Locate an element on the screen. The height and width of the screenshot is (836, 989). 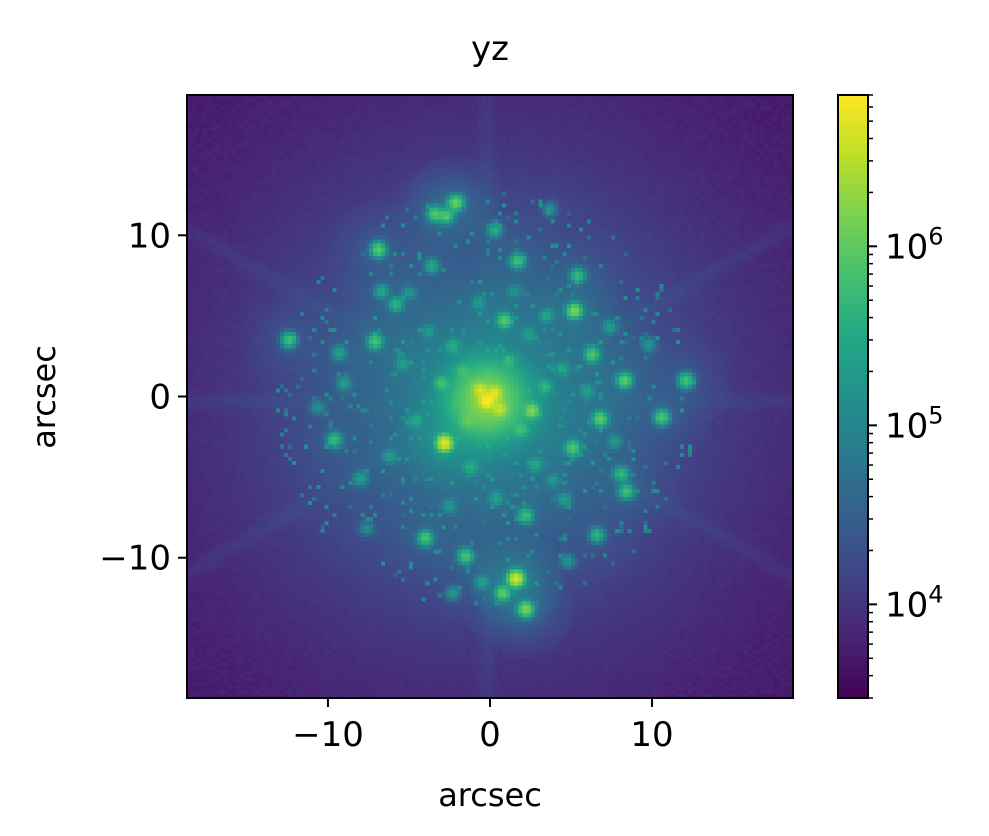
x-tick-label: 10 is located at coordinates (651, 735).